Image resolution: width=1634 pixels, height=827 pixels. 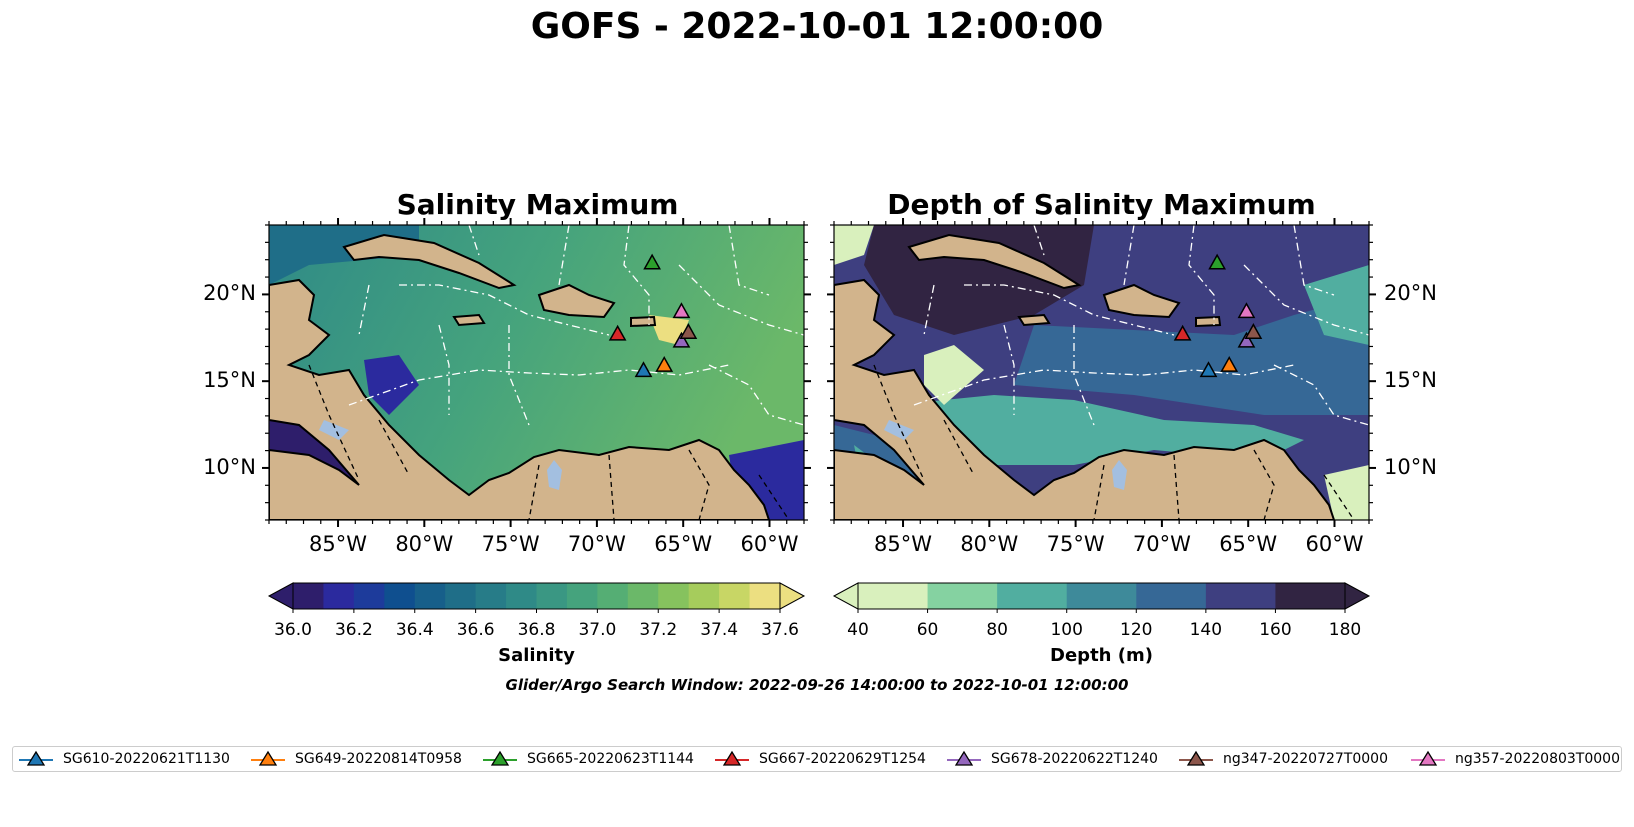 I want to click on depth-colorbar-label: Depth (m), so click(x=1101, y=655).